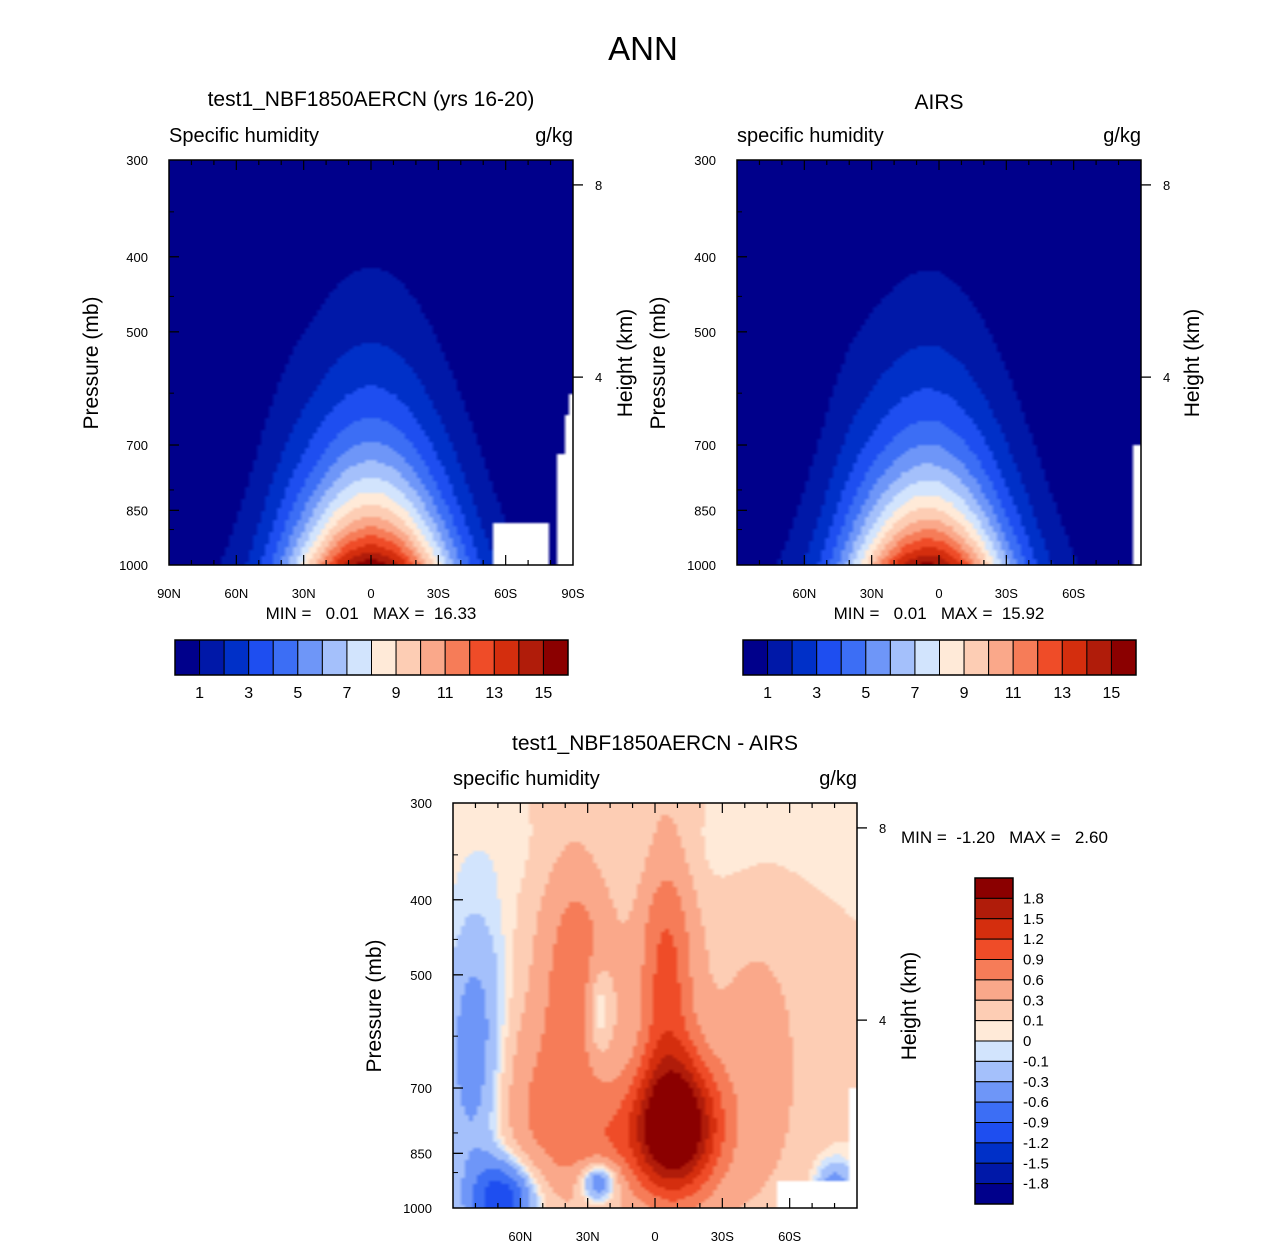 This screenshot has height=1247, width=1285. What do you see at coordinates (554, 136) in the screenshot?
I see `units-label-model: g/kg` at bounding box center [554, 136].